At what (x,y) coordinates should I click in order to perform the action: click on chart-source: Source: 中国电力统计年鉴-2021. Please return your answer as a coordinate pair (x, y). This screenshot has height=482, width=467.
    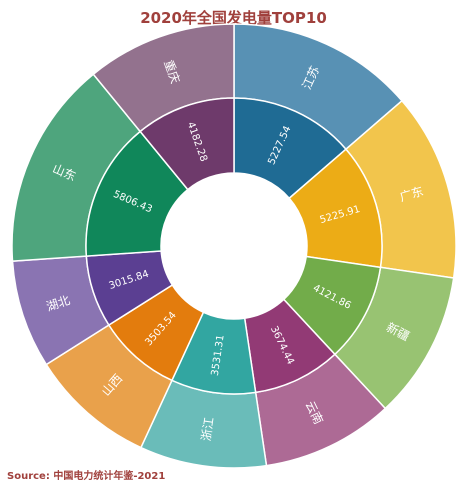
    Looking at the image, I should click on (86, 476).